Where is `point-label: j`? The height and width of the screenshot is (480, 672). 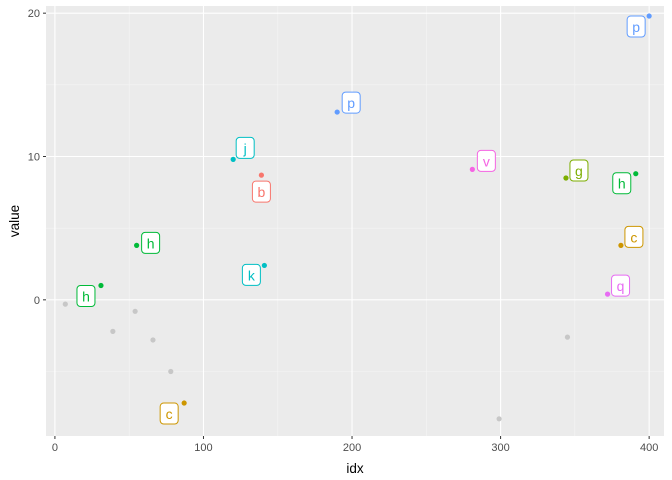
point-label: j is located at coordinates (245, 147).